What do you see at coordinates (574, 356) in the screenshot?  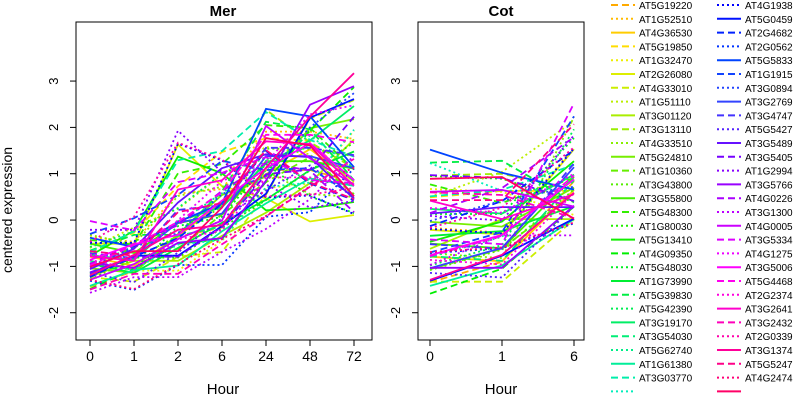 I see `cot-x-tick-label: 6` at bounding box center [574, 356].